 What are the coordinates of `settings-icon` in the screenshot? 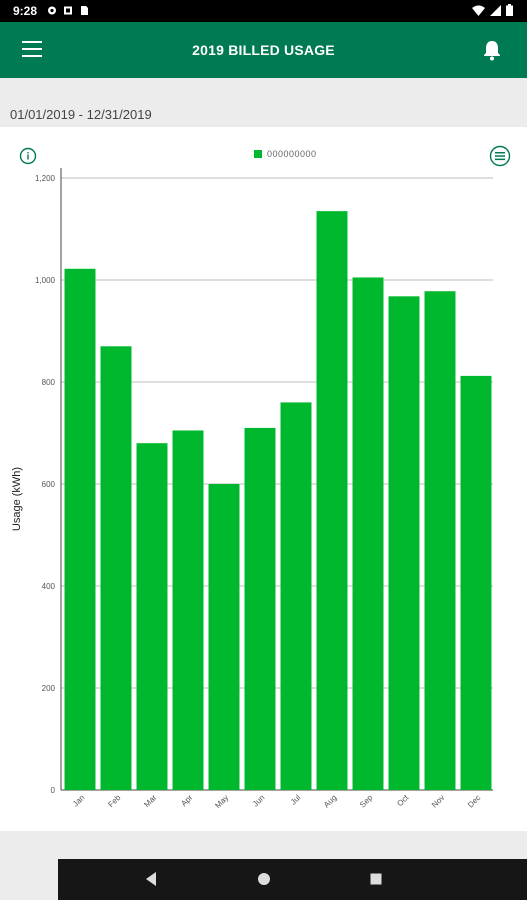 It's located at (52, 10).